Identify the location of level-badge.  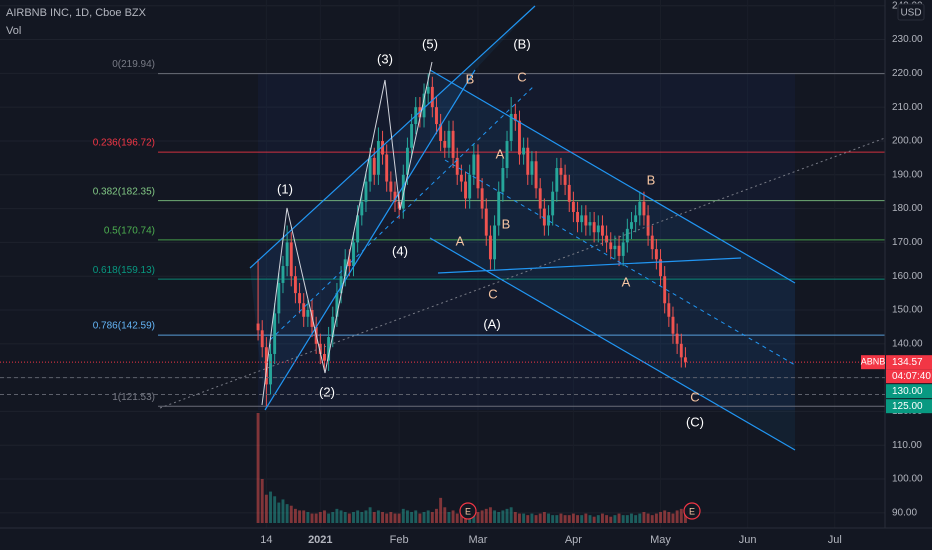
(909, 406).